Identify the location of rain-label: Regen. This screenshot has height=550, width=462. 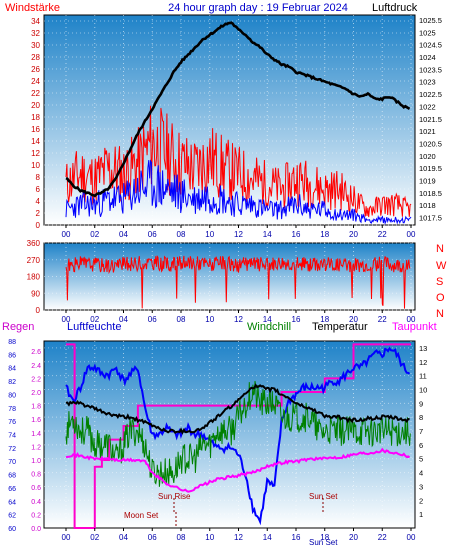
(18, 327).